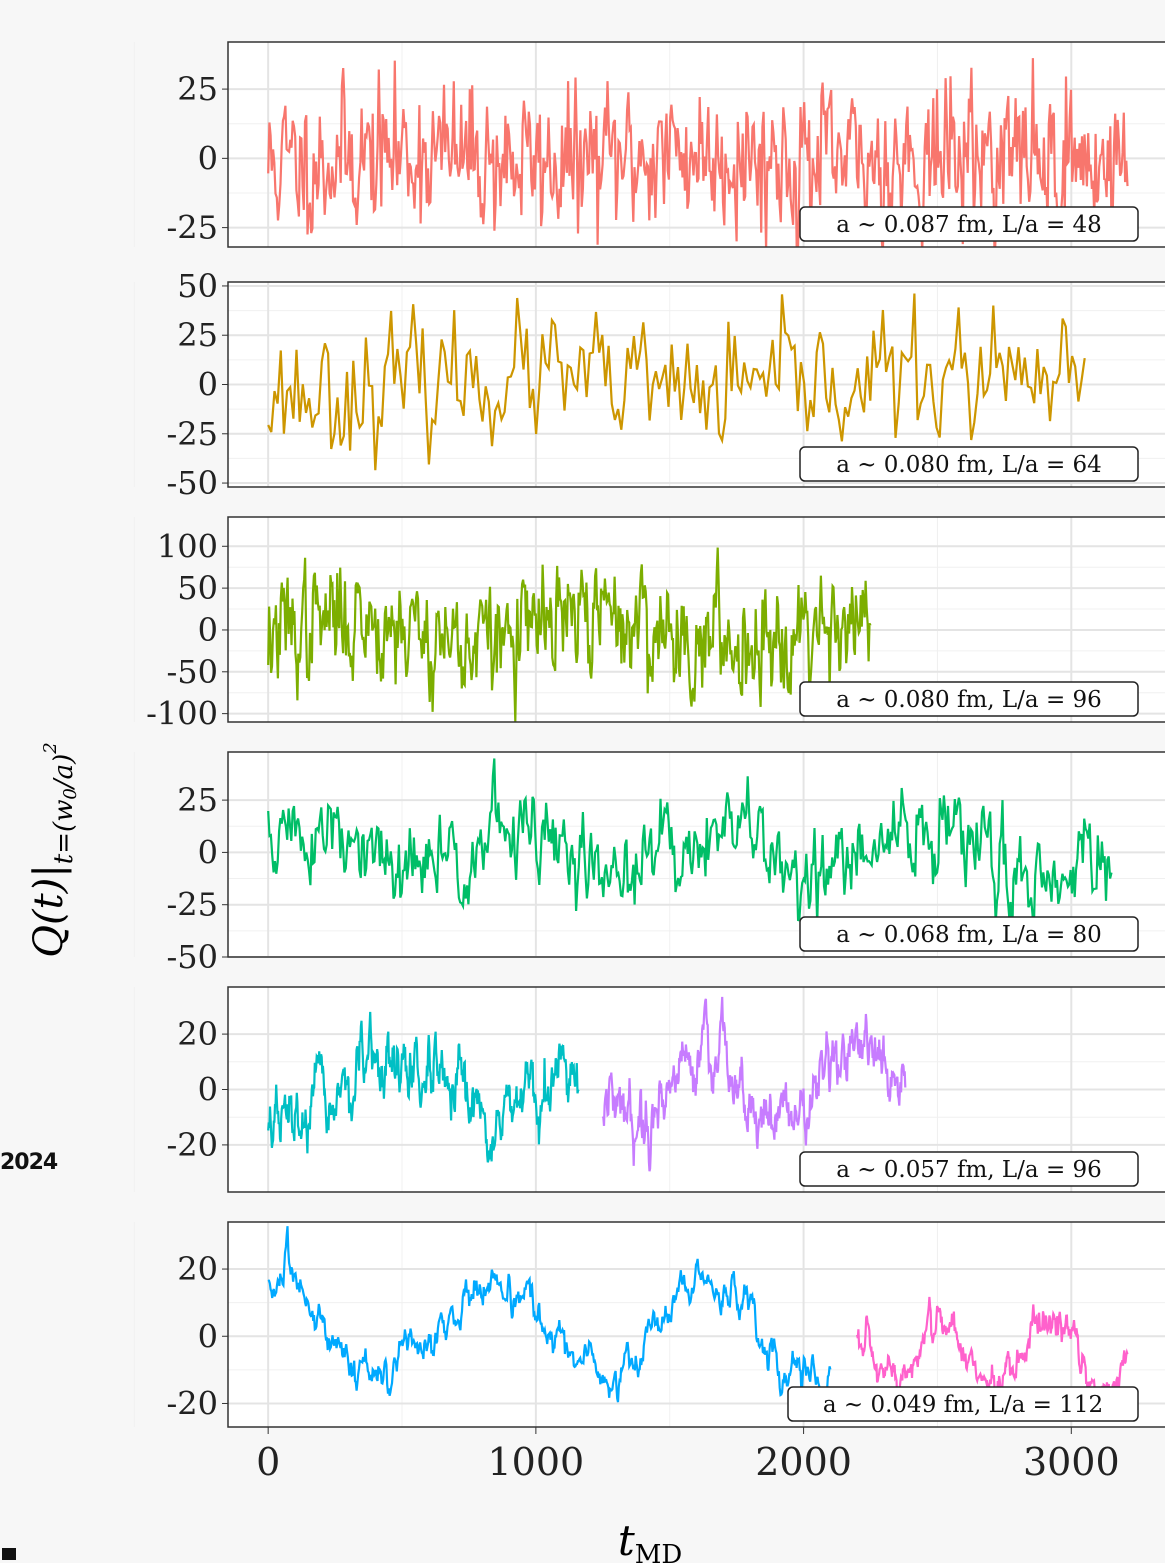 Image resolution: width=1165 pixels, height=1563 pixels. I want to click on y-tick-label: 100, so click(187, 546).